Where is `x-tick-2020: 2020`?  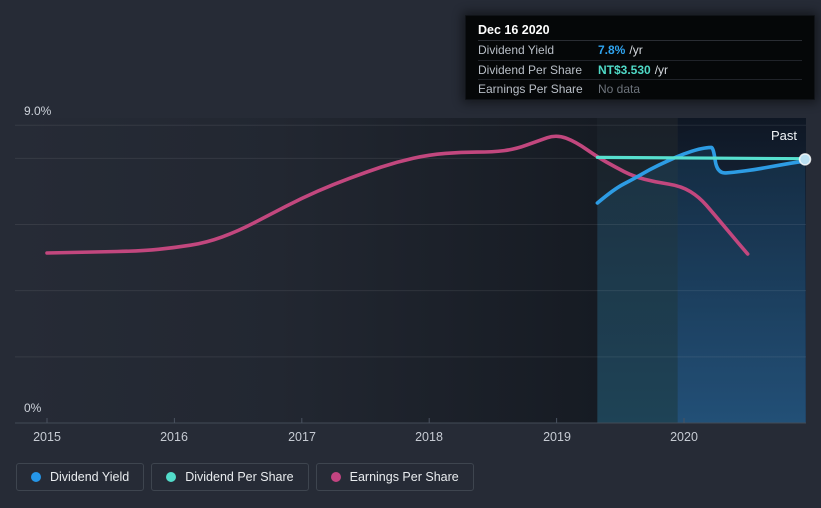 x-tick-2020: 2020 is located at coordinates (684, 437).